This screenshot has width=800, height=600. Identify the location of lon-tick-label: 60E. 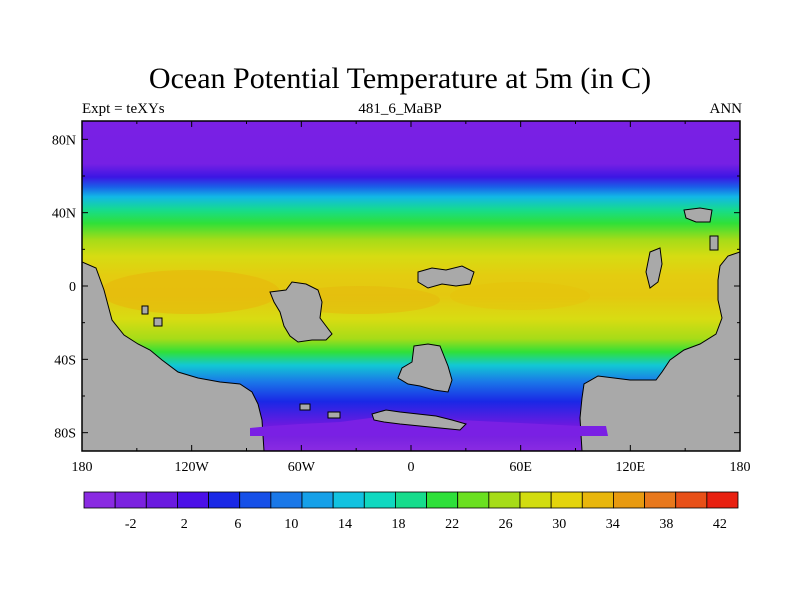
(520, 467).